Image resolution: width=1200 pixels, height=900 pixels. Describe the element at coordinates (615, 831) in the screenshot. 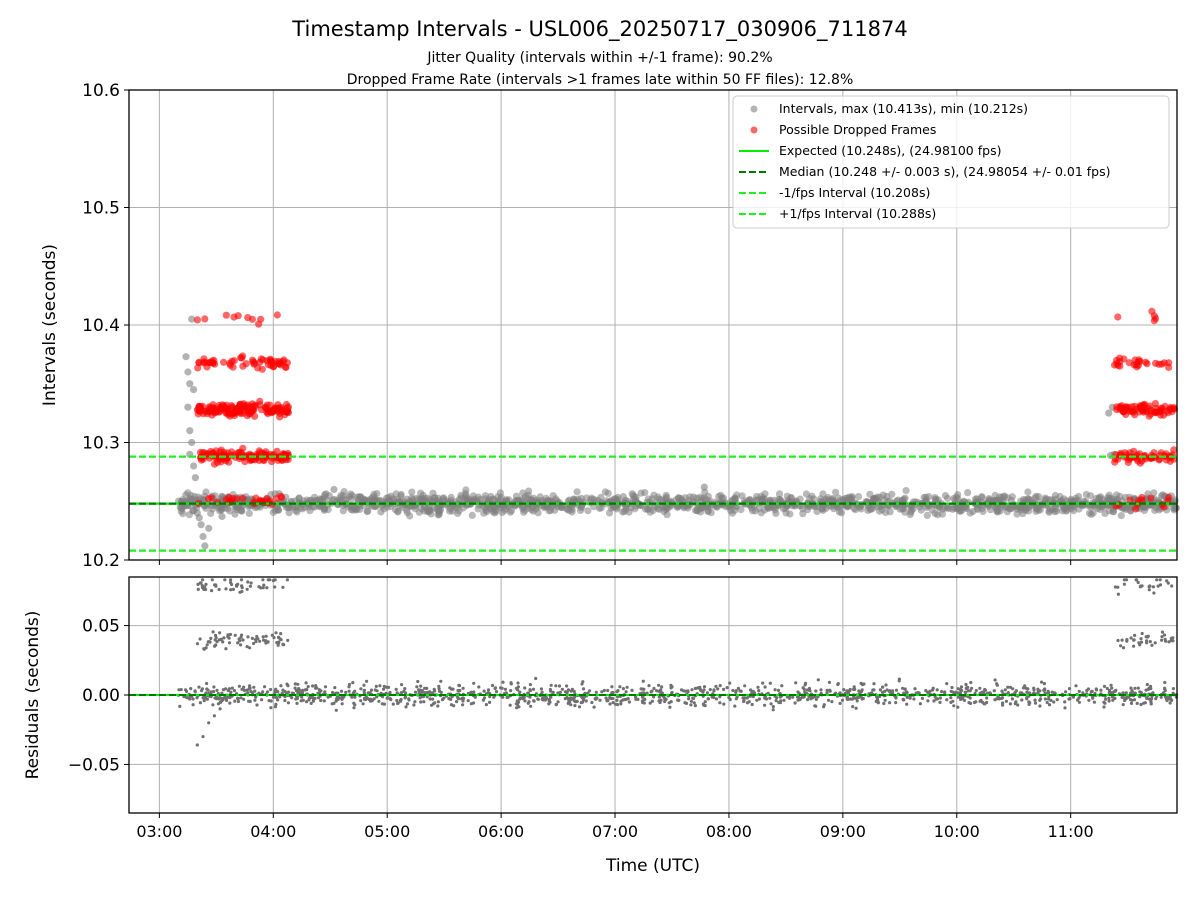

I see `x-tick-label: 07:00` at that location.